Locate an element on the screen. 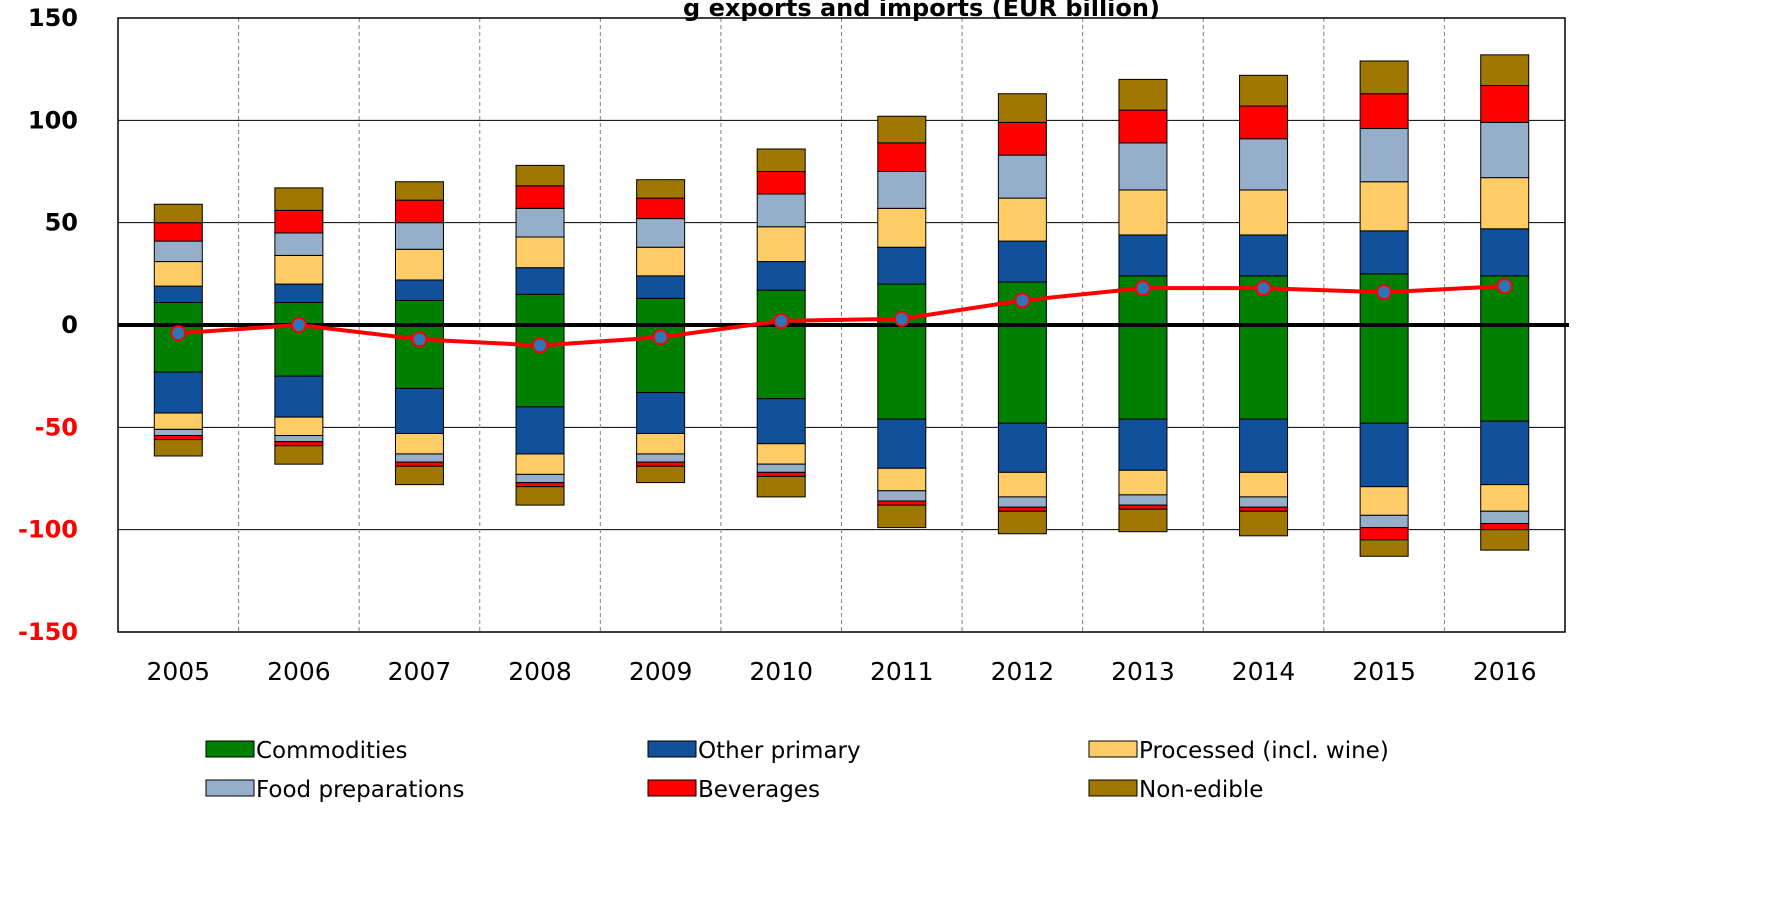 The width and height of the screenshot is (1769, 906). legend-label: Food preparations is located at coordinates (360, 790).